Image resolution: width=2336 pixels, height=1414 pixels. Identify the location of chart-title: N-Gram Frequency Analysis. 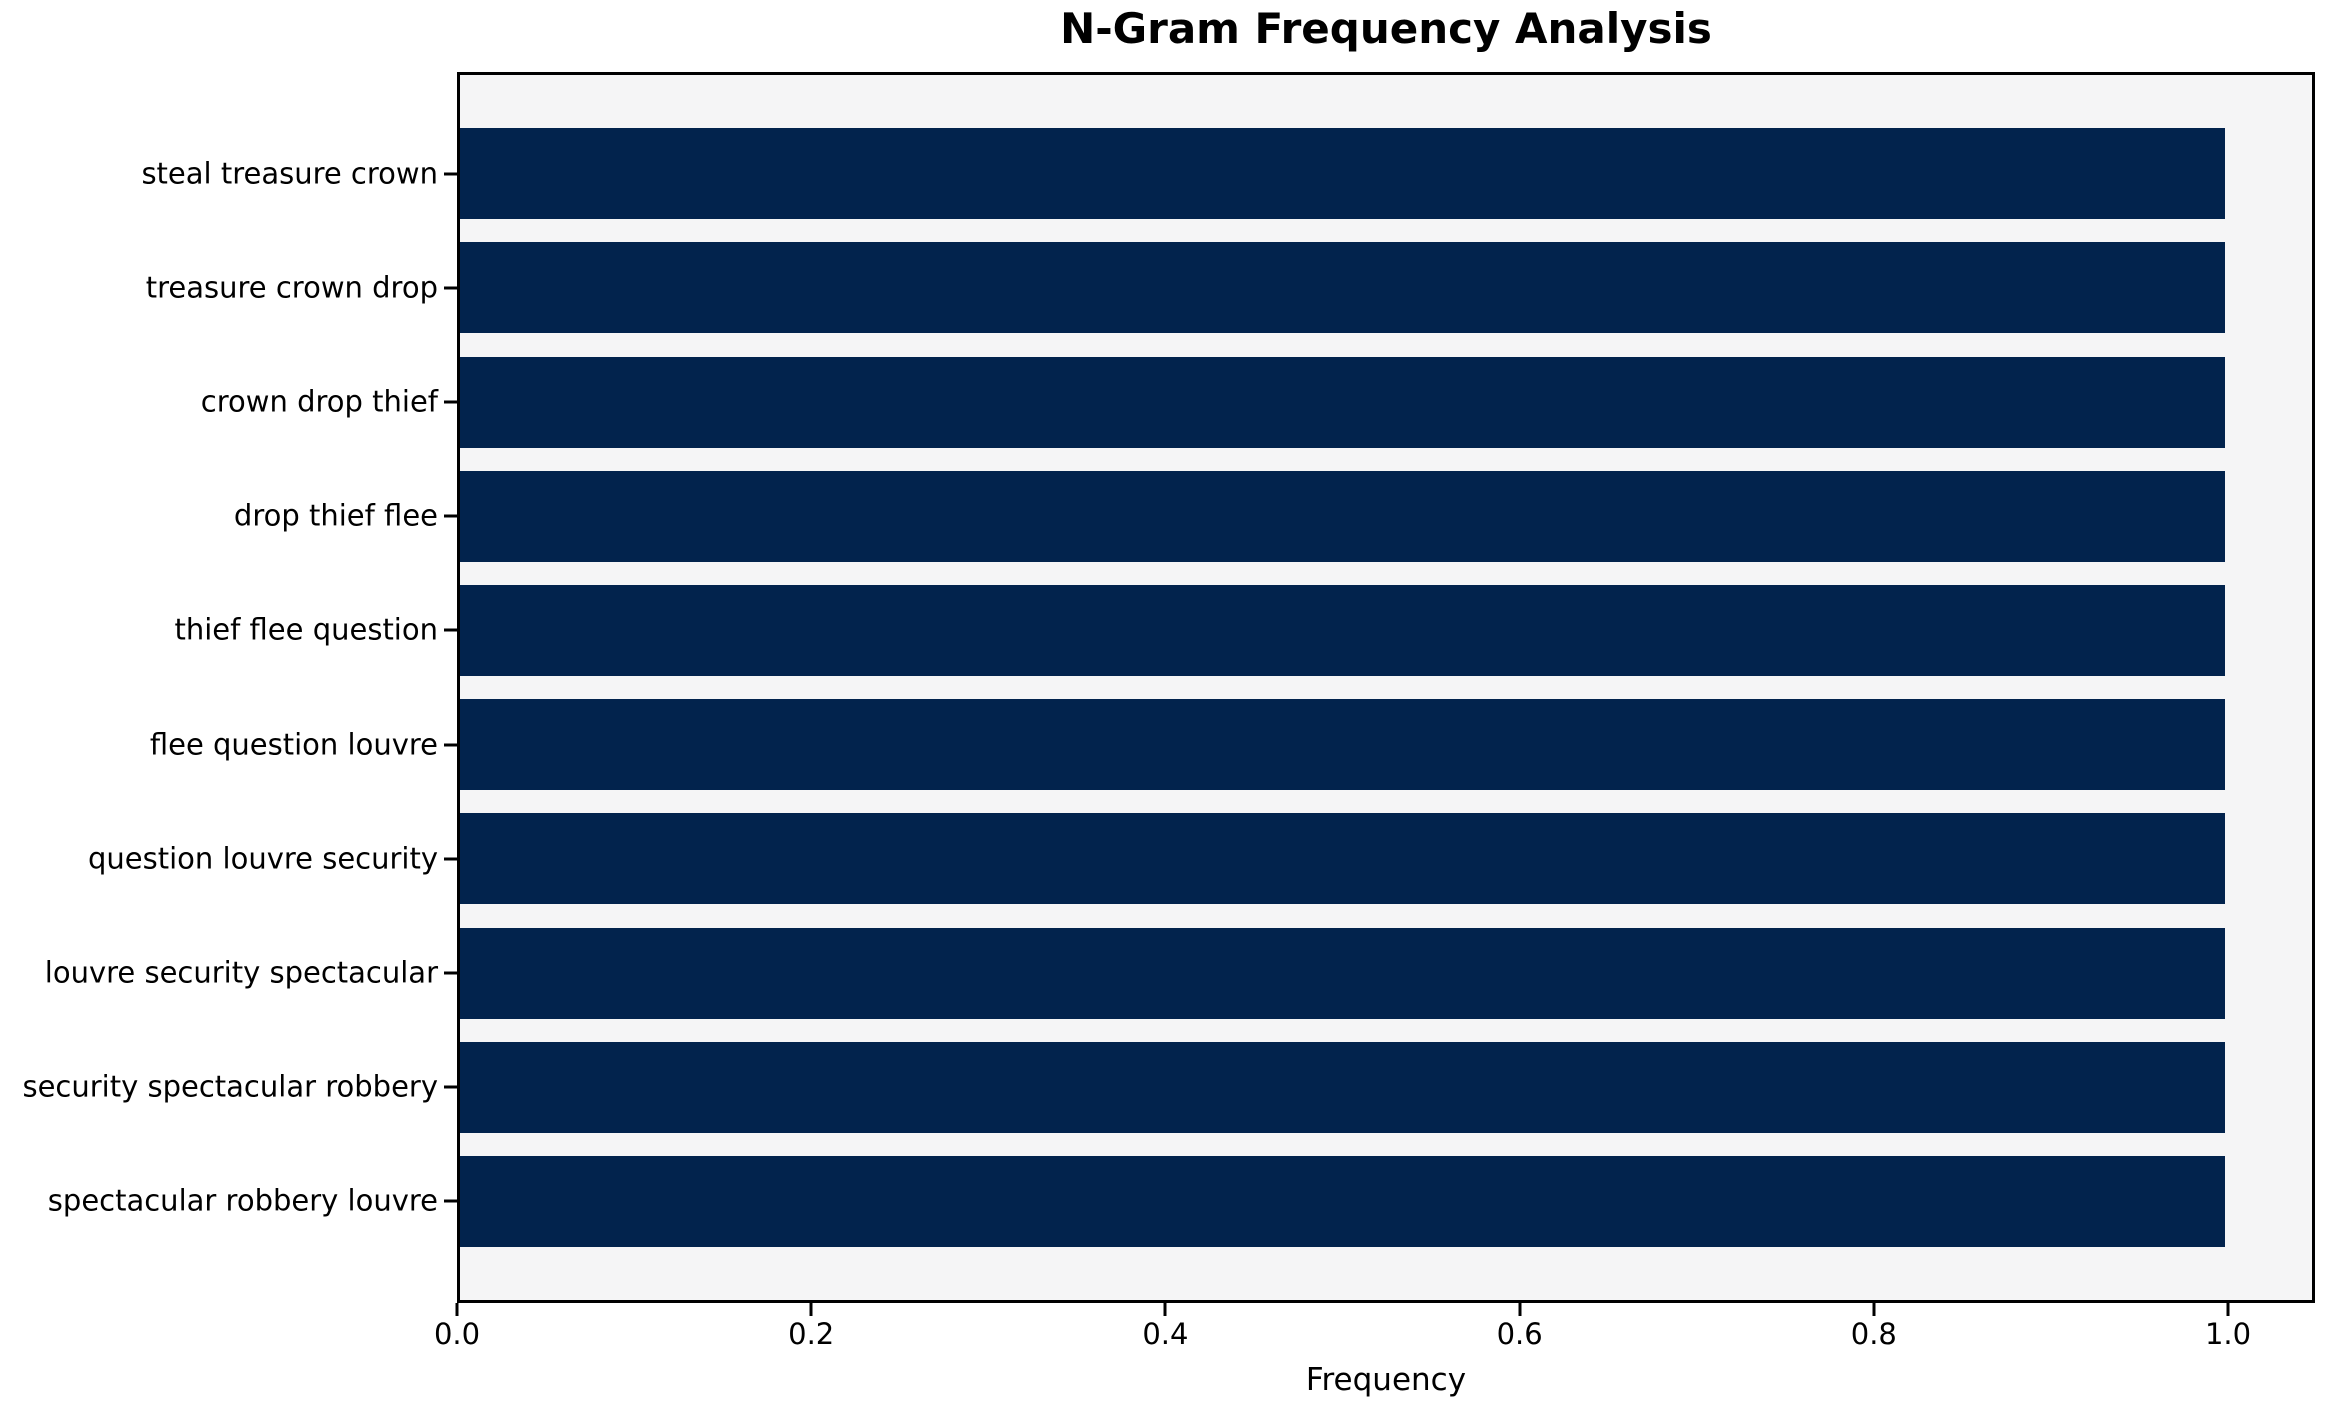
(1386, 28).